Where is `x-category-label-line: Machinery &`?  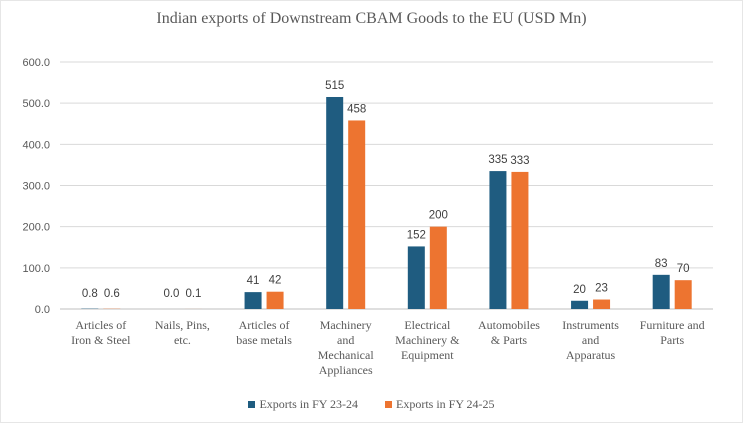 x-category-label-line: Machinery & is located at coordinates (427, 340).